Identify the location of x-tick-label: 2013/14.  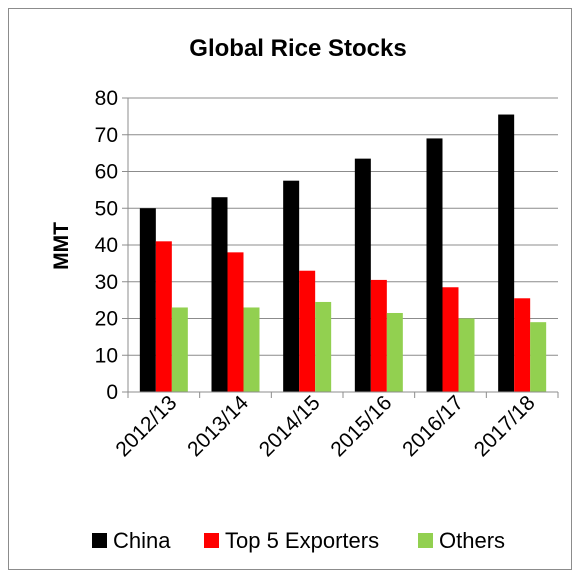
(218, 426).